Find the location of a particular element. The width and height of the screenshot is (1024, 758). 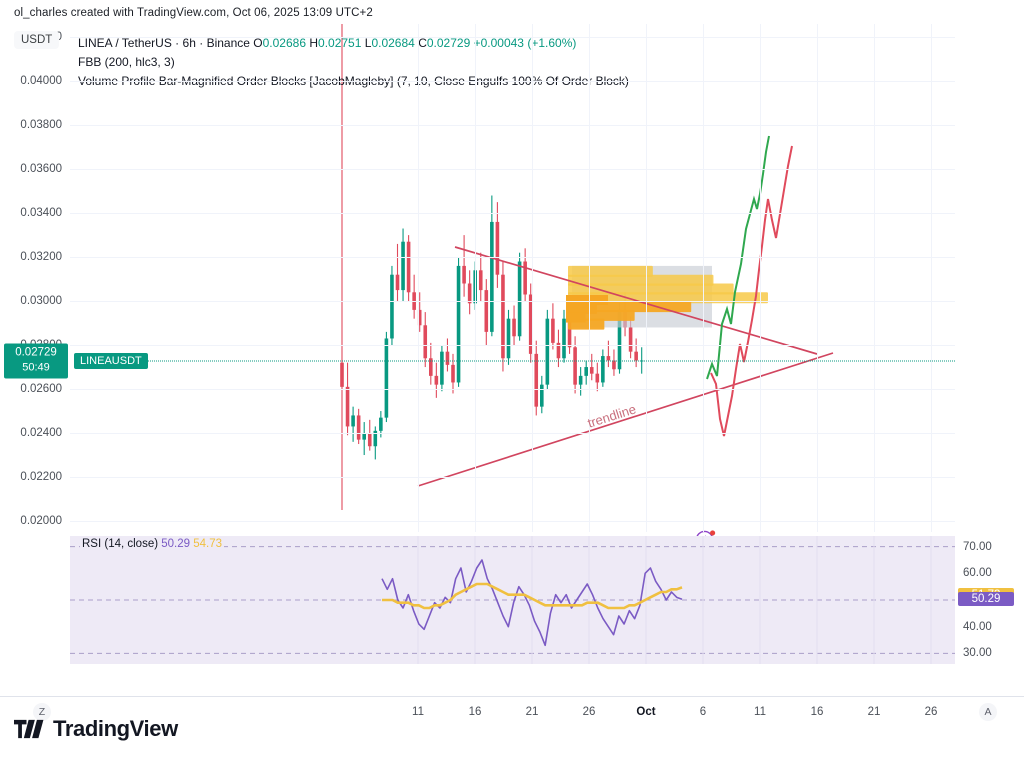

current-price-badge: 0.02729 50:49 is located at coordinates (36, 361).